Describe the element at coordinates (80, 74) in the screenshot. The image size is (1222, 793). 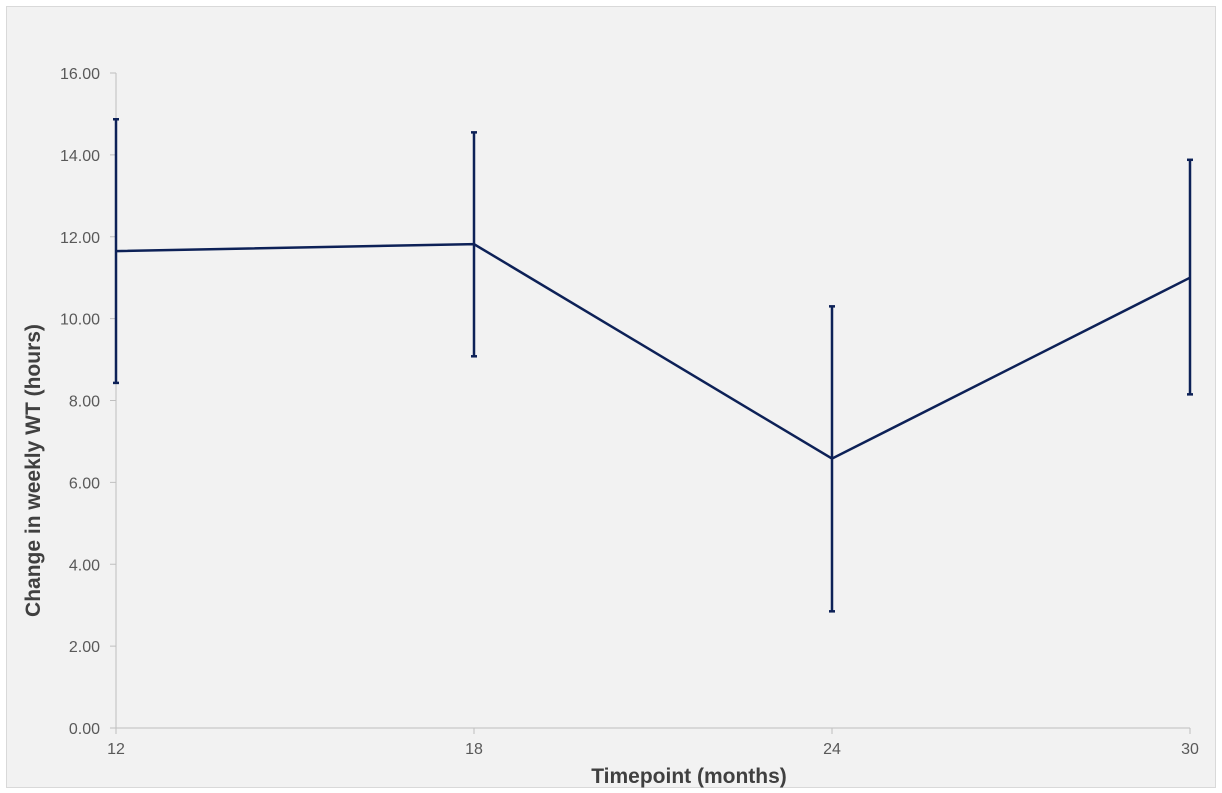
I see `y-tick-label: 16.00` at that location.